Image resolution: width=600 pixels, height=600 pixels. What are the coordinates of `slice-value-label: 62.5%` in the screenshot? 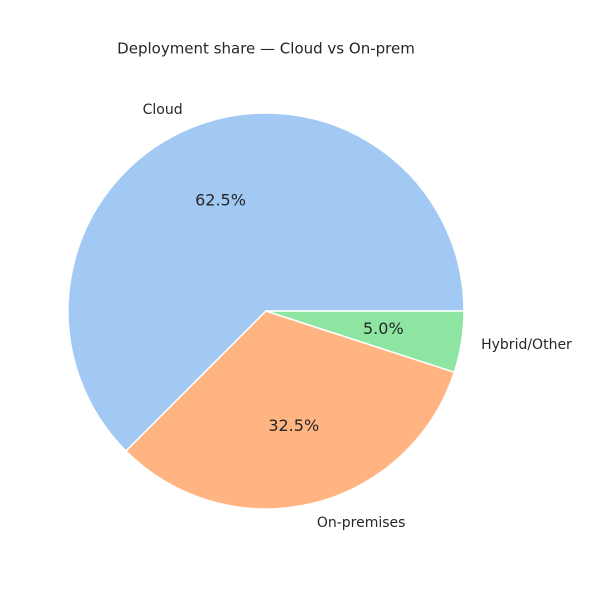 It's located at (220, 200).